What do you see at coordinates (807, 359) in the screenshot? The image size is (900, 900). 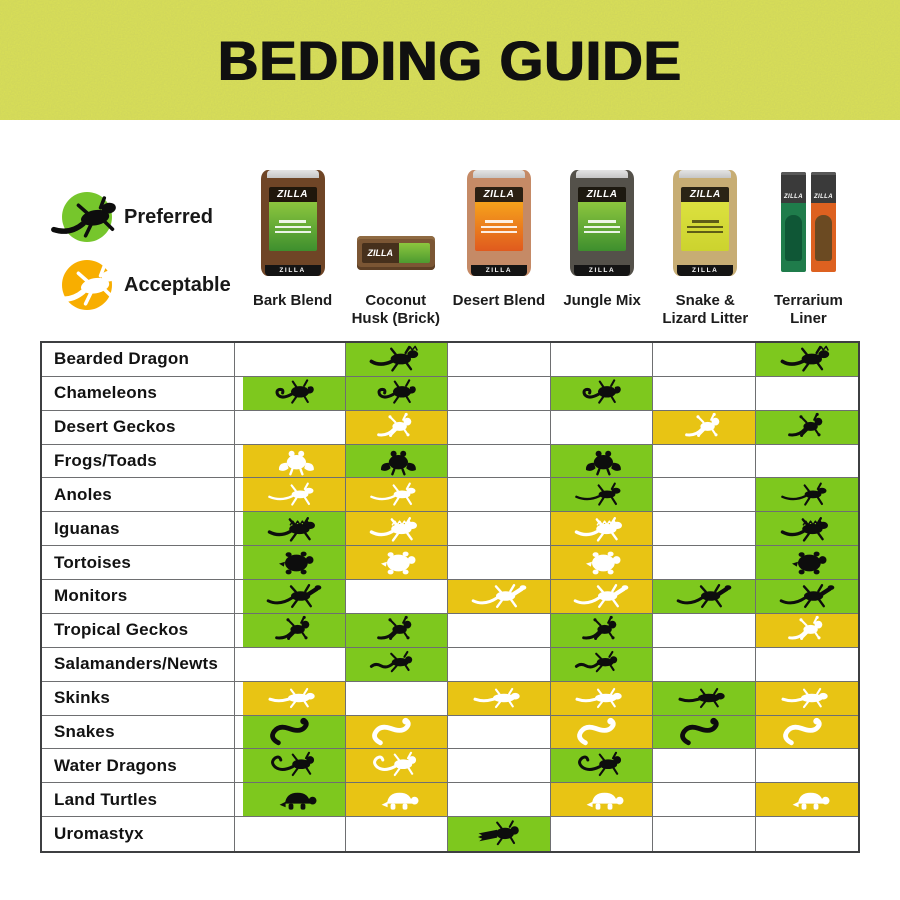 I see `bearded-dragon-icon` at bounding box center [807, 359].